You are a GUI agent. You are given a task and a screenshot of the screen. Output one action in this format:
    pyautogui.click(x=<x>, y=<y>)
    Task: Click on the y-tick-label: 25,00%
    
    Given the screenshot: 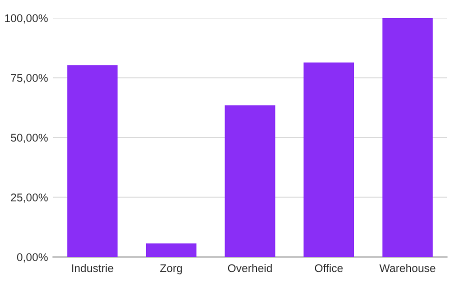 What is the action you would take?
    pyautogui.click(x=29, y=198)
    